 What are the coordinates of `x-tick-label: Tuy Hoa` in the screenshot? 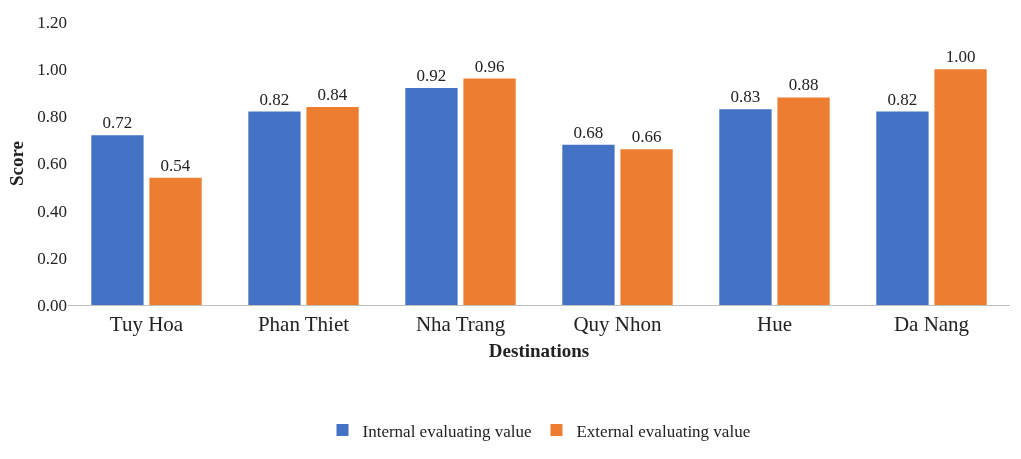 It's located at (146, 324).